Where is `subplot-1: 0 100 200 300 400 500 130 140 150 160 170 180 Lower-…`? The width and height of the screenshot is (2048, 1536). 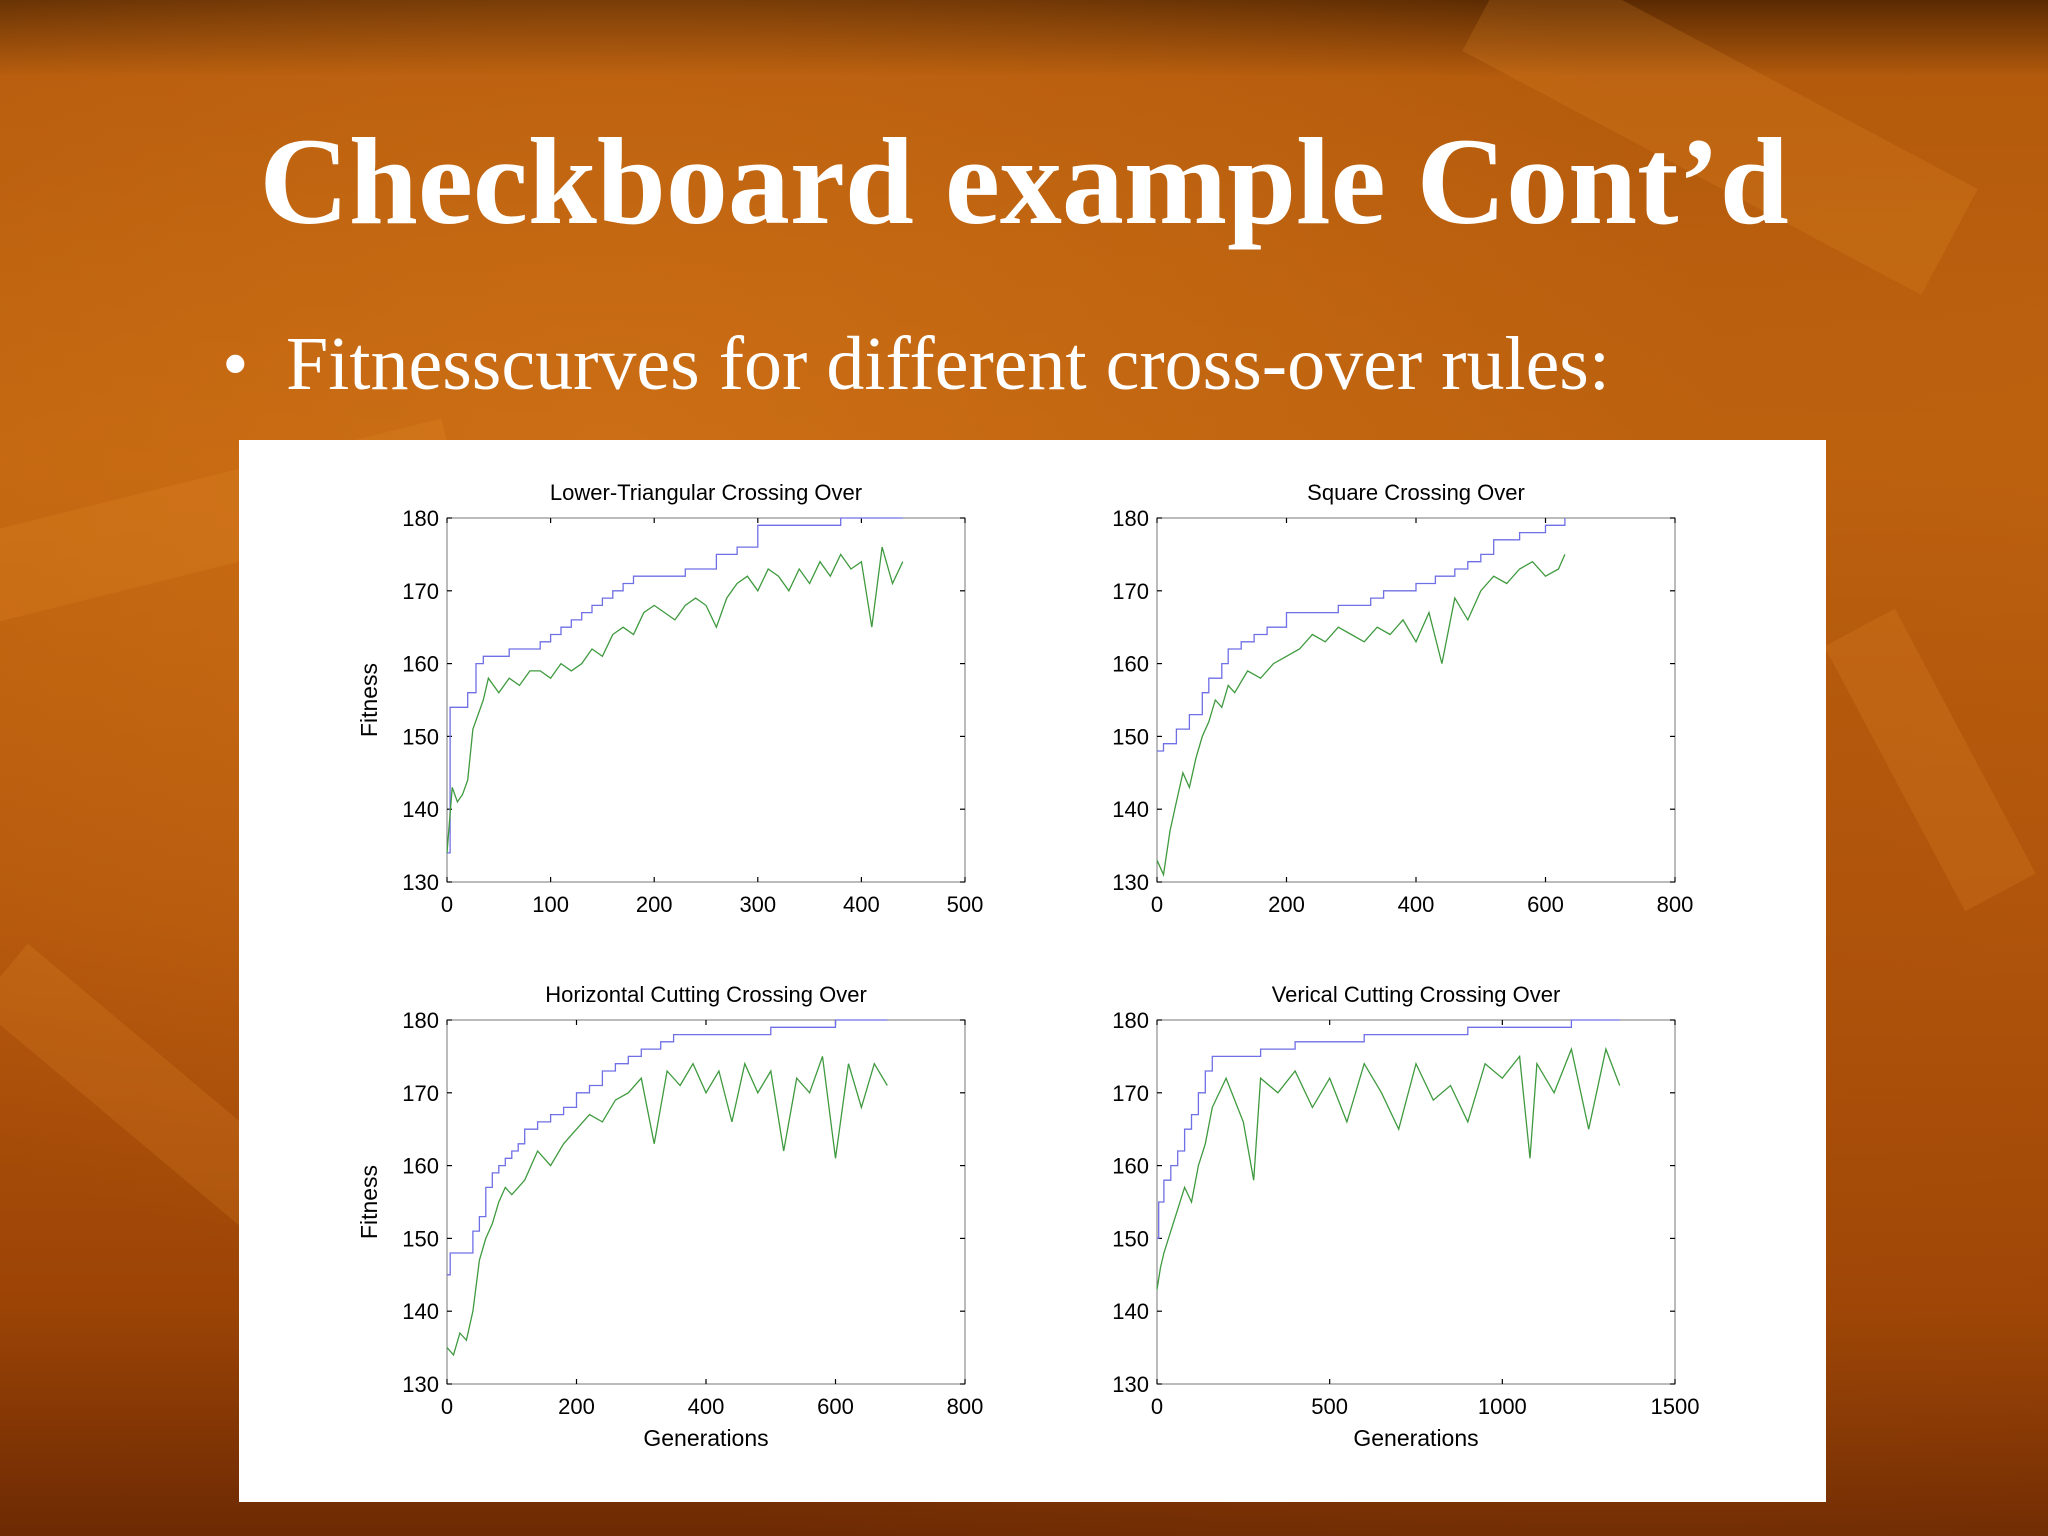
subplot-1: 0 100 200 300 400 500 130 140 150 160 170 180 Lower-… is located at coordinates (669, 698).